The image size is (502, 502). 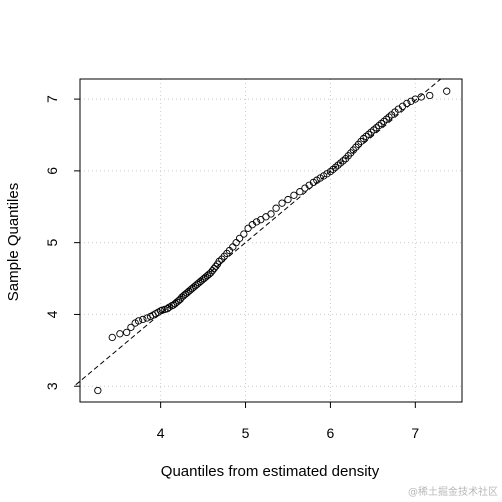 I want to click on y-axis-ticks: 3 4 5 6 7, so click(x=62, y=242).